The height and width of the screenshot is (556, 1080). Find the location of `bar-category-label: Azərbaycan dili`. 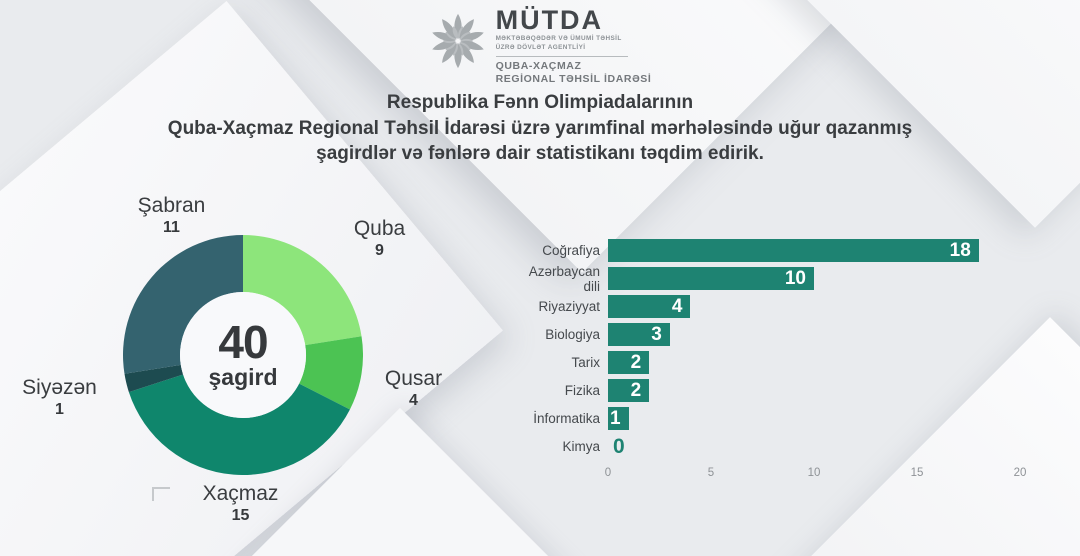

bar-category-label: Azərbaycan dili is located at coordinates (564, 278).